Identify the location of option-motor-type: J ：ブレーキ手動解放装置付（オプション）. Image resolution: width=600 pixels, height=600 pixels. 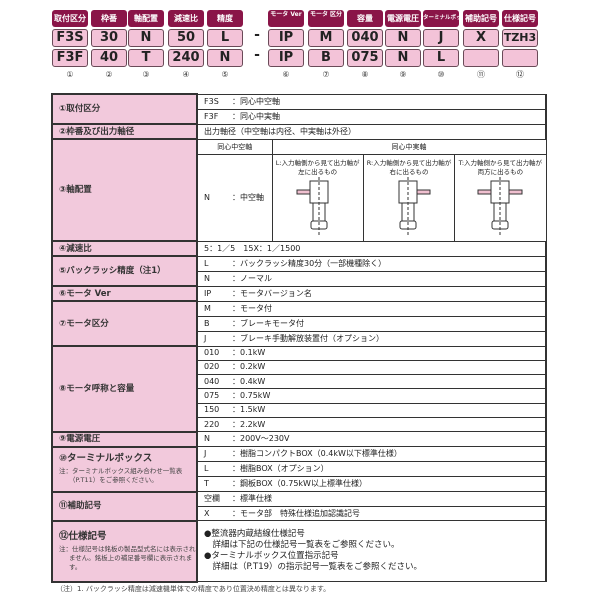
(371, 338).